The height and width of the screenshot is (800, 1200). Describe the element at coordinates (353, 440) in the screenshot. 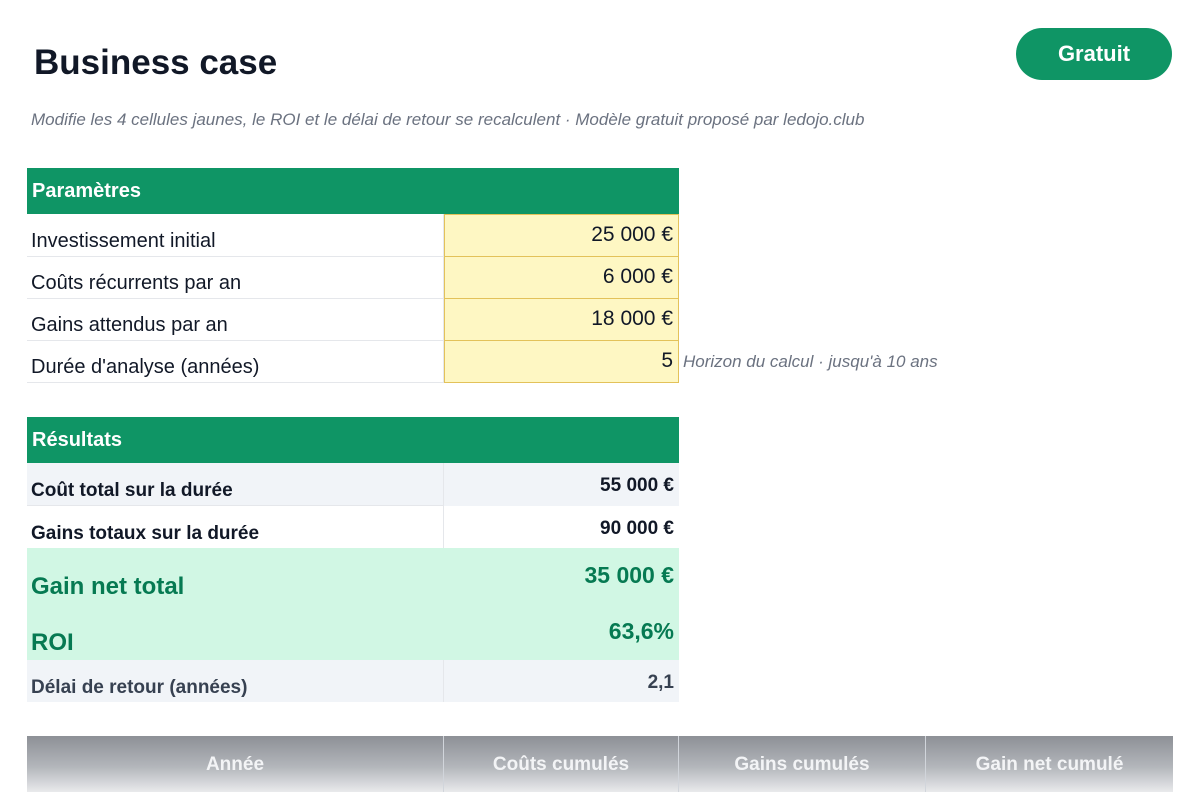

I see `results-header: Résultats` at that location.